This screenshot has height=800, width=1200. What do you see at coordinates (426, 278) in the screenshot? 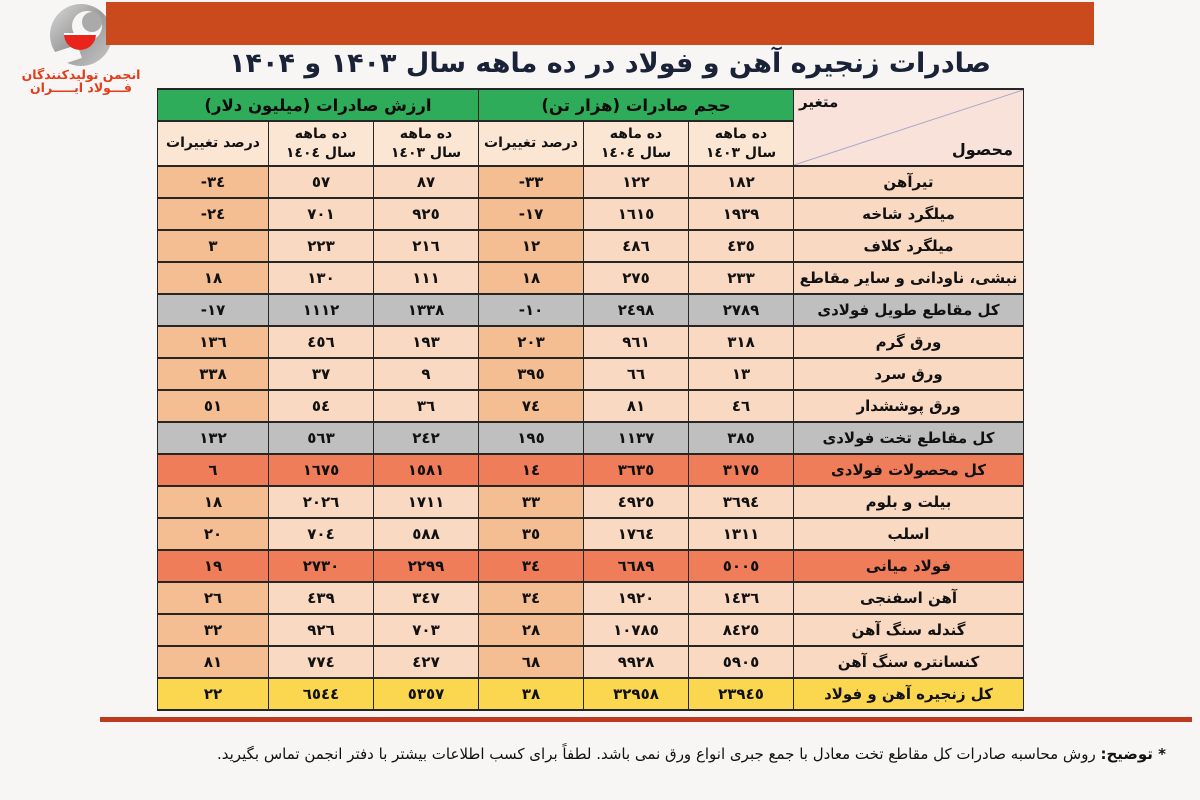
I see `value-1403-cell: ١١١` at bounding box center [426, 278].